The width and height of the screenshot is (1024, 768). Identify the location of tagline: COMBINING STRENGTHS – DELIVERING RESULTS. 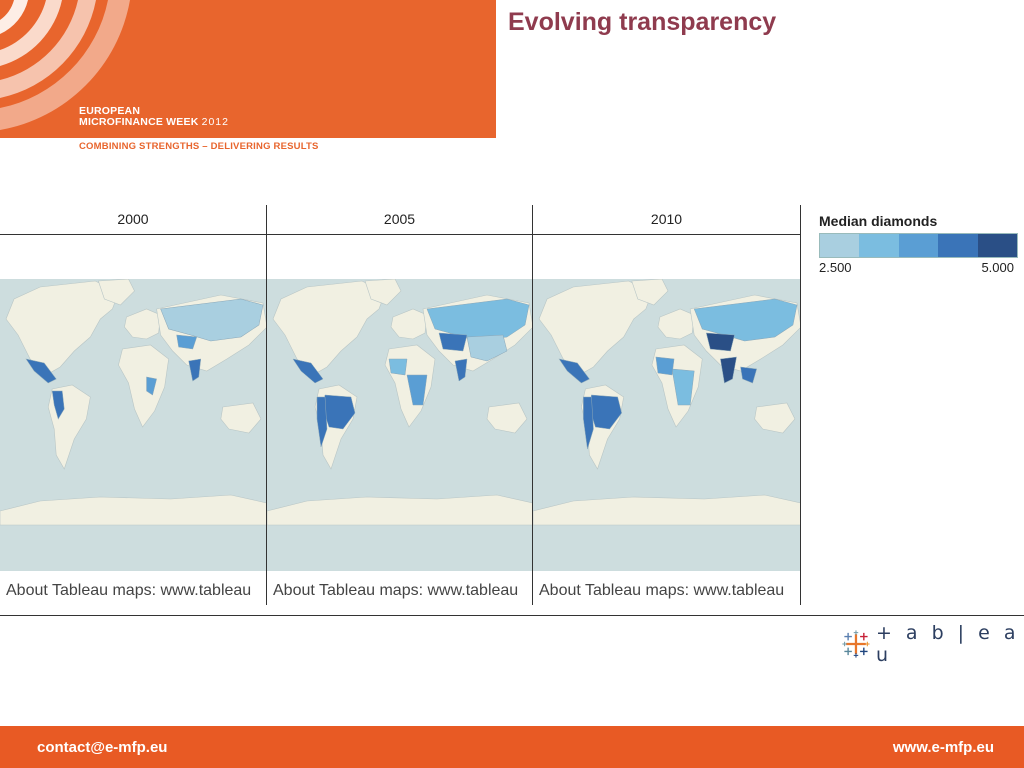
(199, 146).